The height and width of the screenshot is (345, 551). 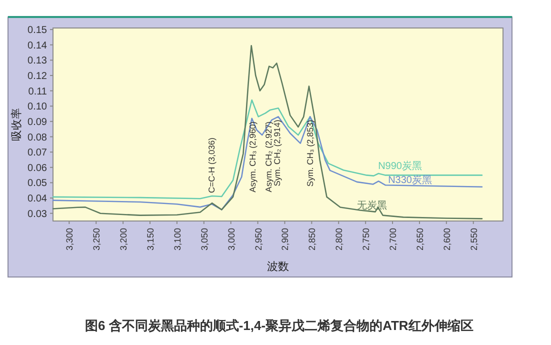 What do you see at coordinates (16, 124) in the screenshot?
I see `y-axis-title: 吸收率` at bounding box center [16, 124].